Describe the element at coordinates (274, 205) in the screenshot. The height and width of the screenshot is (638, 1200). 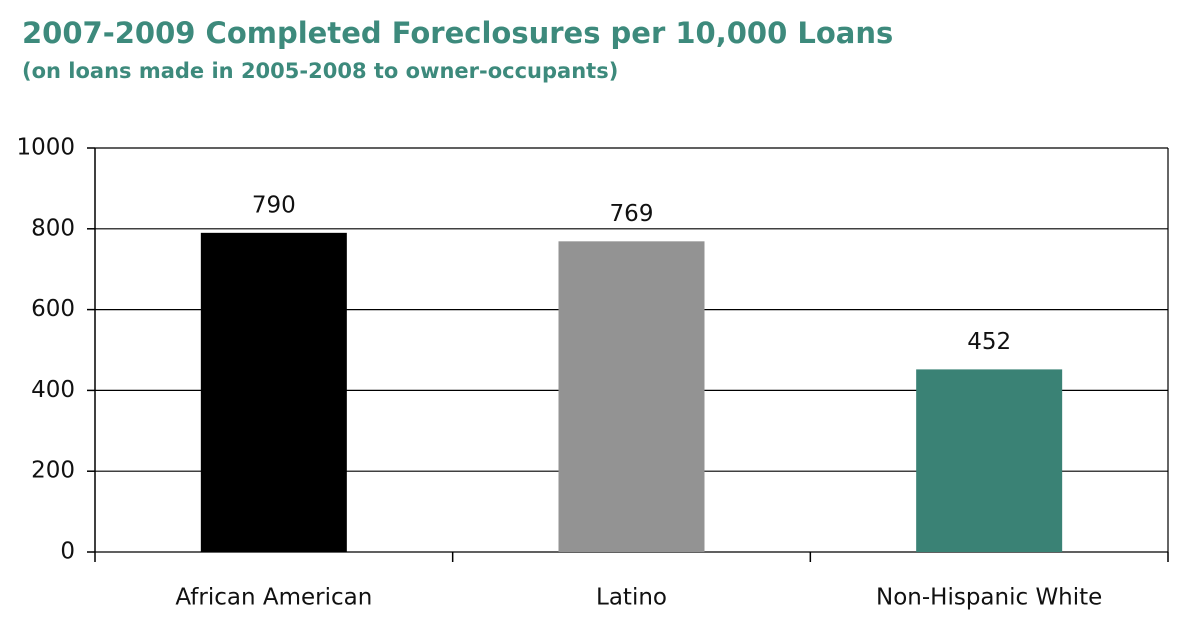
I see `value-label: 790` at that location.